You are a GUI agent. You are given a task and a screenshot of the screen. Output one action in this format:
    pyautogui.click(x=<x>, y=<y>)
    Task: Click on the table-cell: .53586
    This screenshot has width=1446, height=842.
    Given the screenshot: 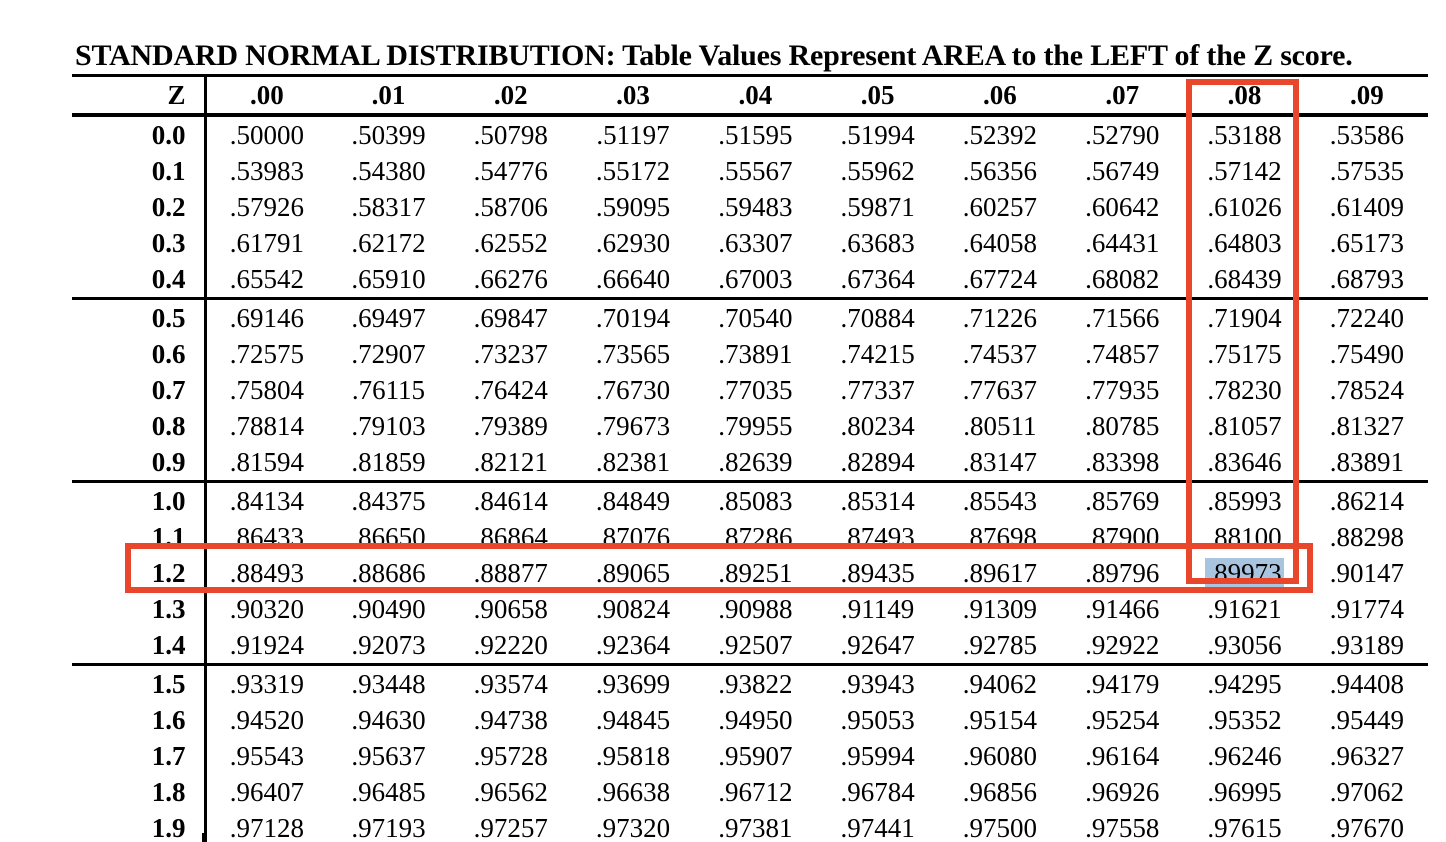 What is the action you would take?
    pyautogui.click(x=1366, y=135)
    